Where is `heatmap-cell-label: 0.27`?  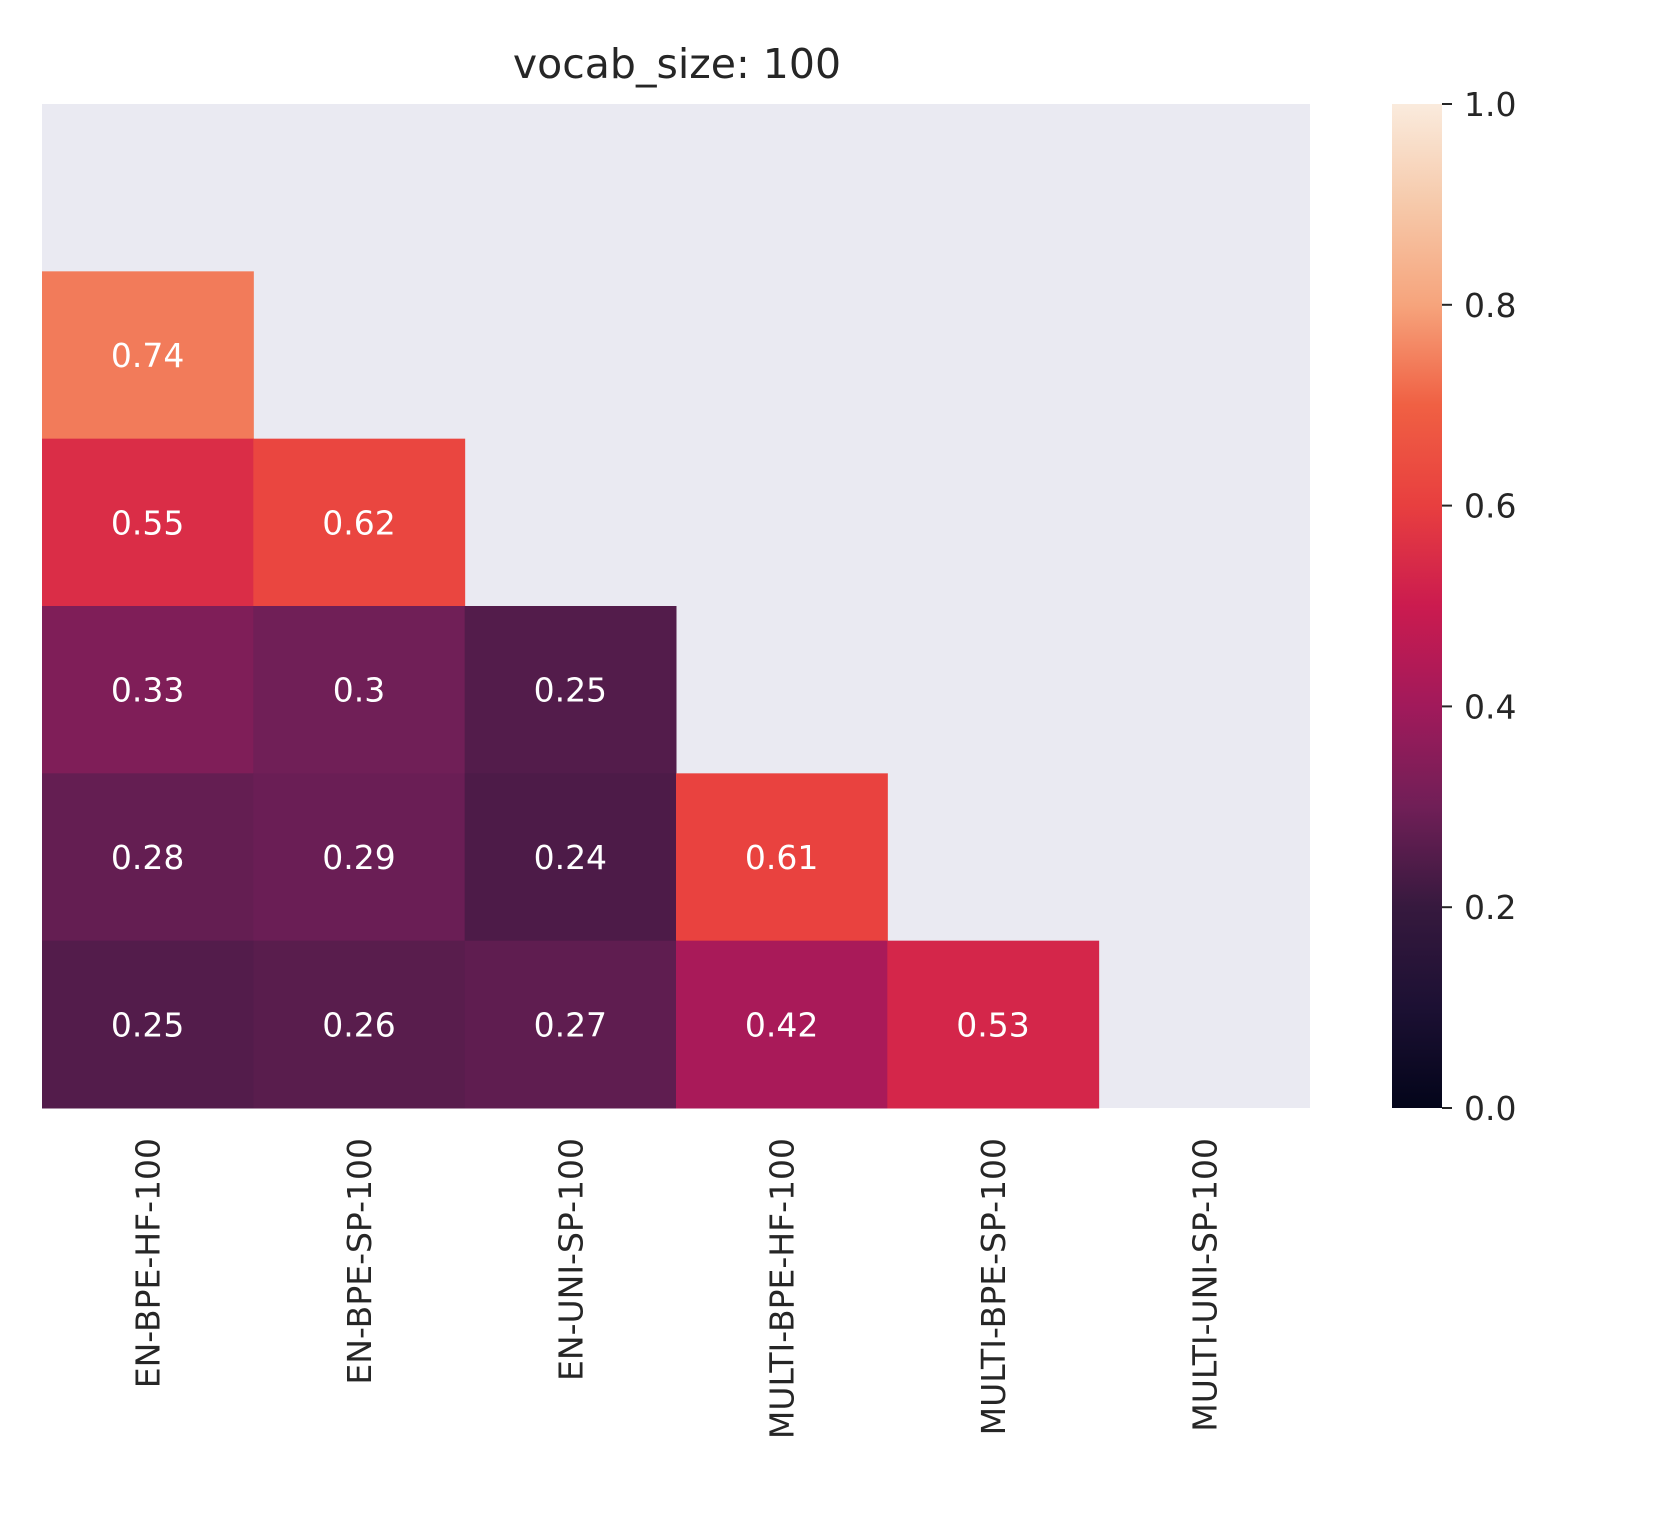
heatmap-cell-label: 0.27 is located at coordinates (570, 1024).